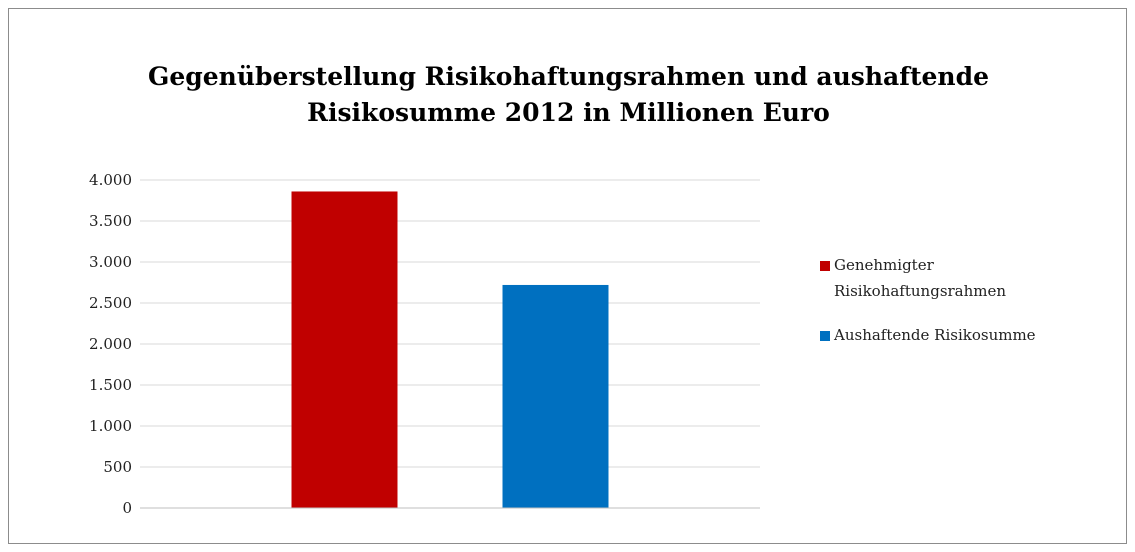 This screenshot has width=1135, height=552. What do you see at coordinates (110, 262) in the screenshot?
I see `y-tick-label: 3.000` at bounding box center [110, 262].